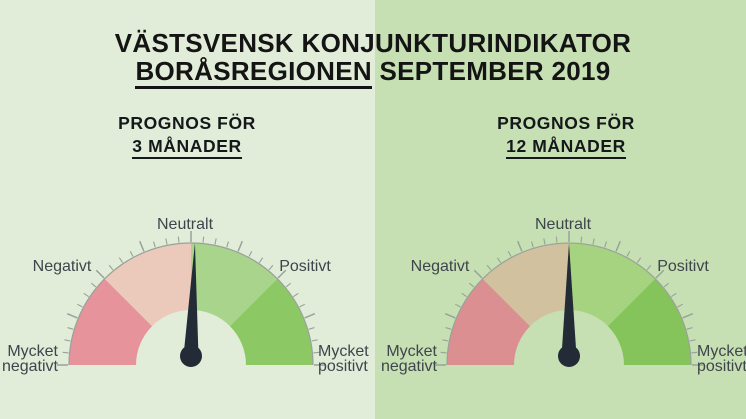  What do you see at coordinates (373, 43) in the screenshot?
I see `page-title-line1: VÄSTSVENSK KONJUNKTURINDIKATOR` at bounding box center [373, 43].